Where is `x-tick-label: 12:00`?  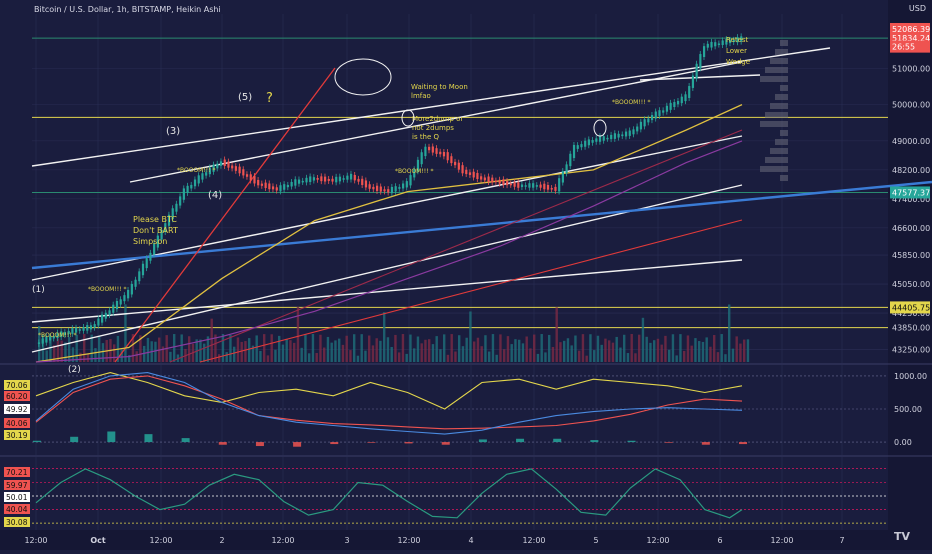
x-tick-label: 12:00 is located at coordinates (657, 540).